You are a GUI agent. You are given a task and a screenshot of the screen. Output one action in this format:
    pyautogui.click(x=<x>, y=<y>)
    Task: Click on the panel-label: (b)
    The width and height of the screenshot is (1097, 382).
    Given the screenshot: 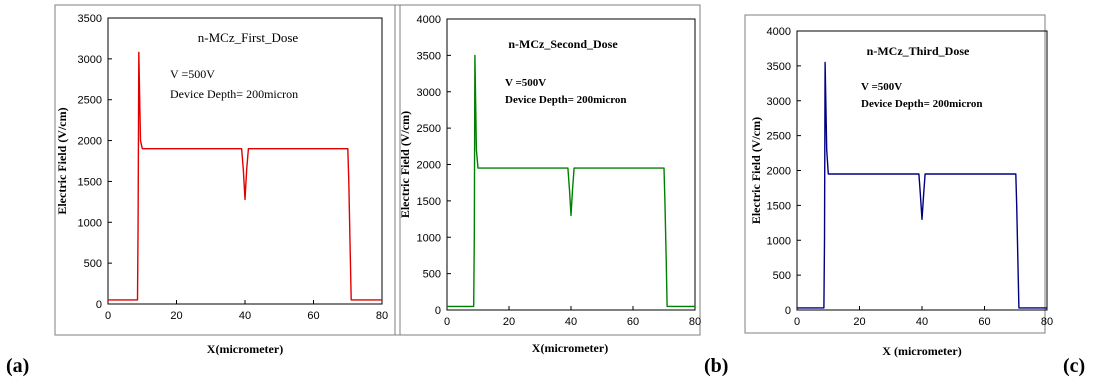 What is the action you would take?
    pyautogui.click(x=716, y=366)
    